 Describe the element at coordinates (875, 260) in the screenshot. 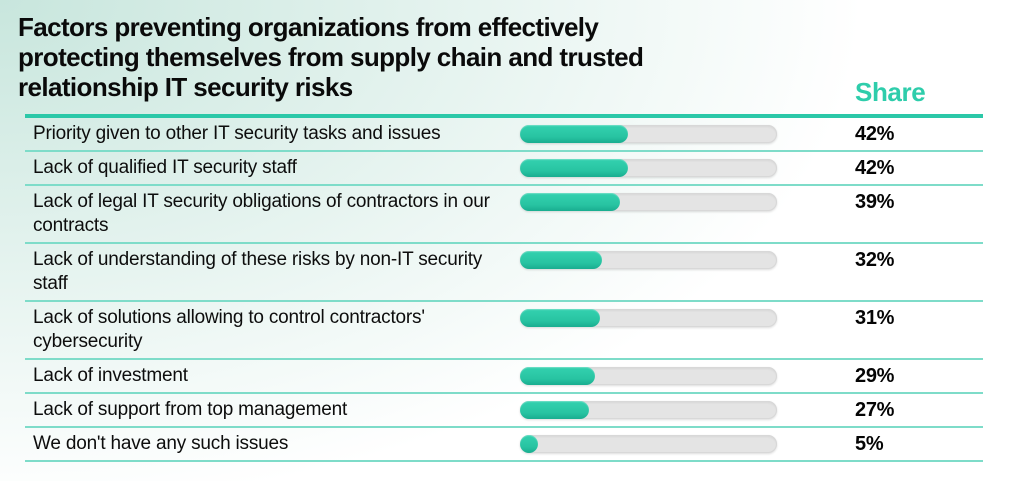

I see `value-label: 32%` at that location.